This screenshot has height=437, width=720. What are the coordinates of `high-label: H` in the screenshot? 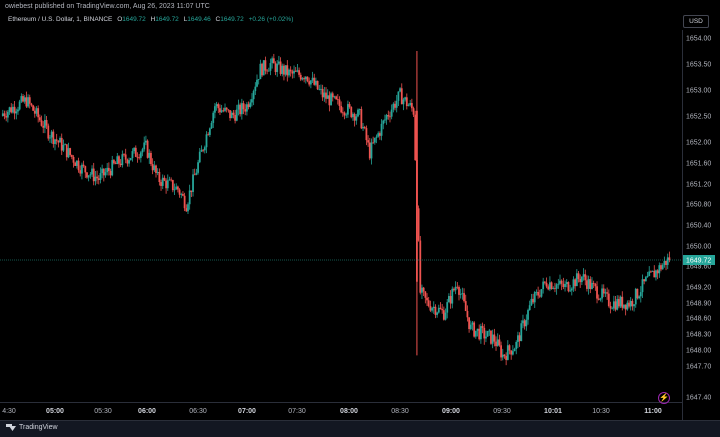 It's located at (153, 19).